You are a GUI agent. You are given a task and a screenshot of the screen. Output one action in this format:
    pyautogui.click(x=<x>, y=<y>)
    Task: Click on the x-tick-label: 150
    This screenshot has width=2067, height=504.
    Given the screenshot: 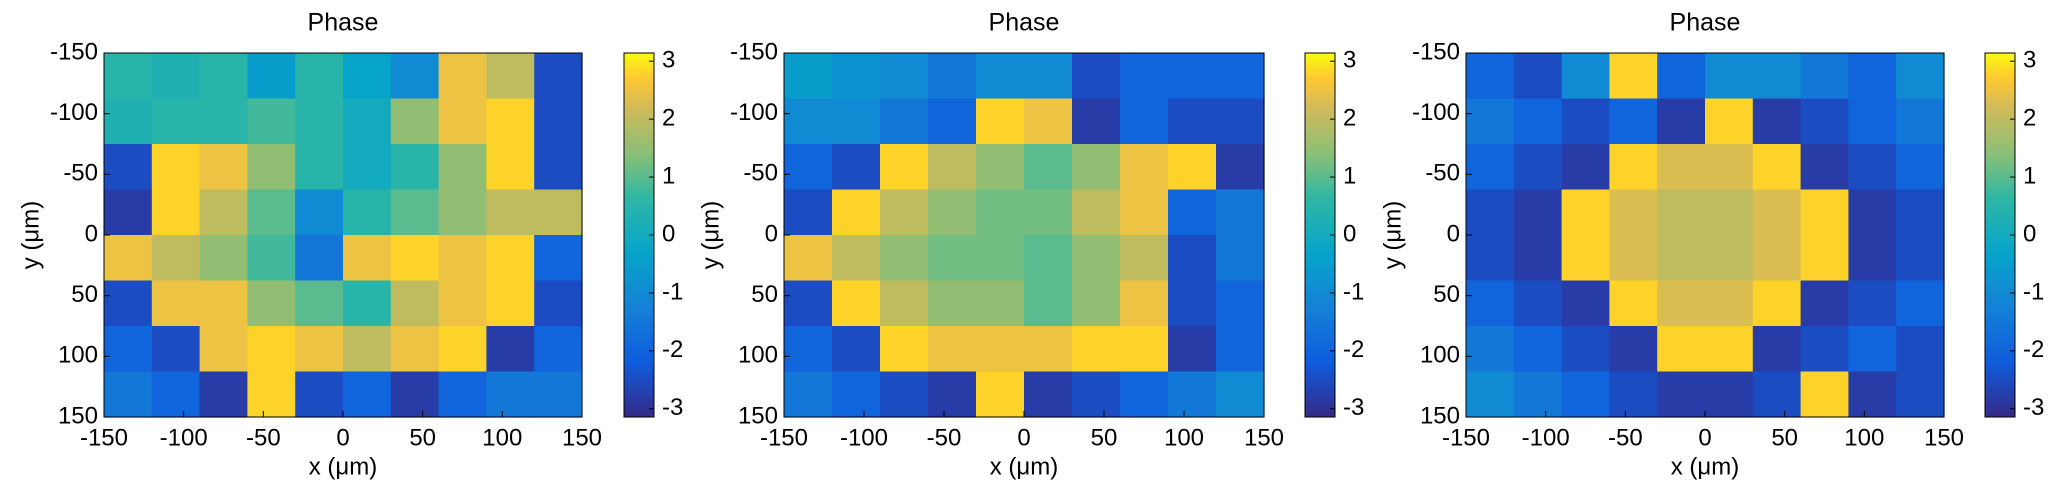 What is the action you would take?
    pyautogui.click(x=1944, y=437)
    